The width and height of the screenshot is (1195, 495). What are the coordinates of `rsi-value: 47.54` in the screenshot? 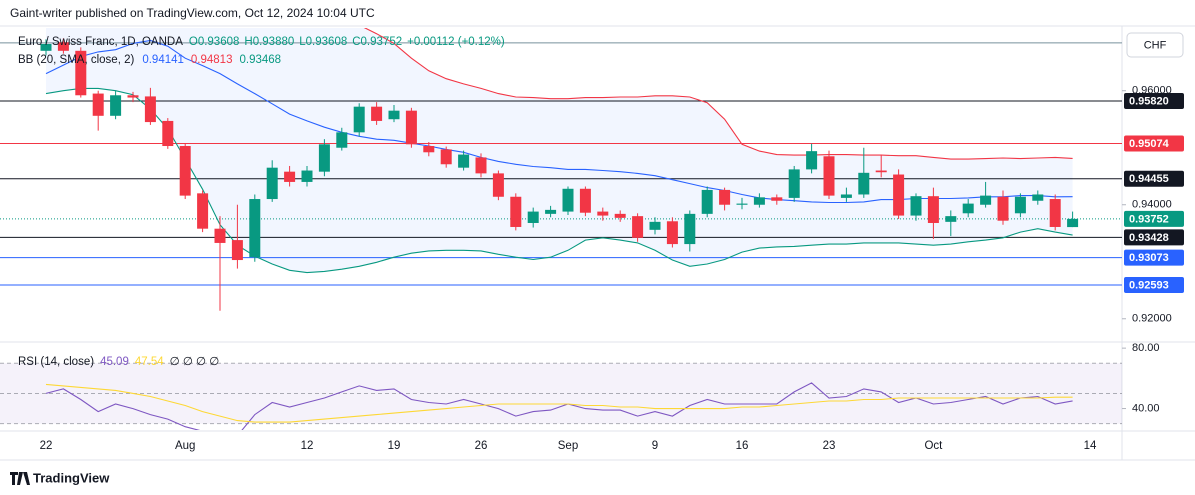 It's located at (149, 362).